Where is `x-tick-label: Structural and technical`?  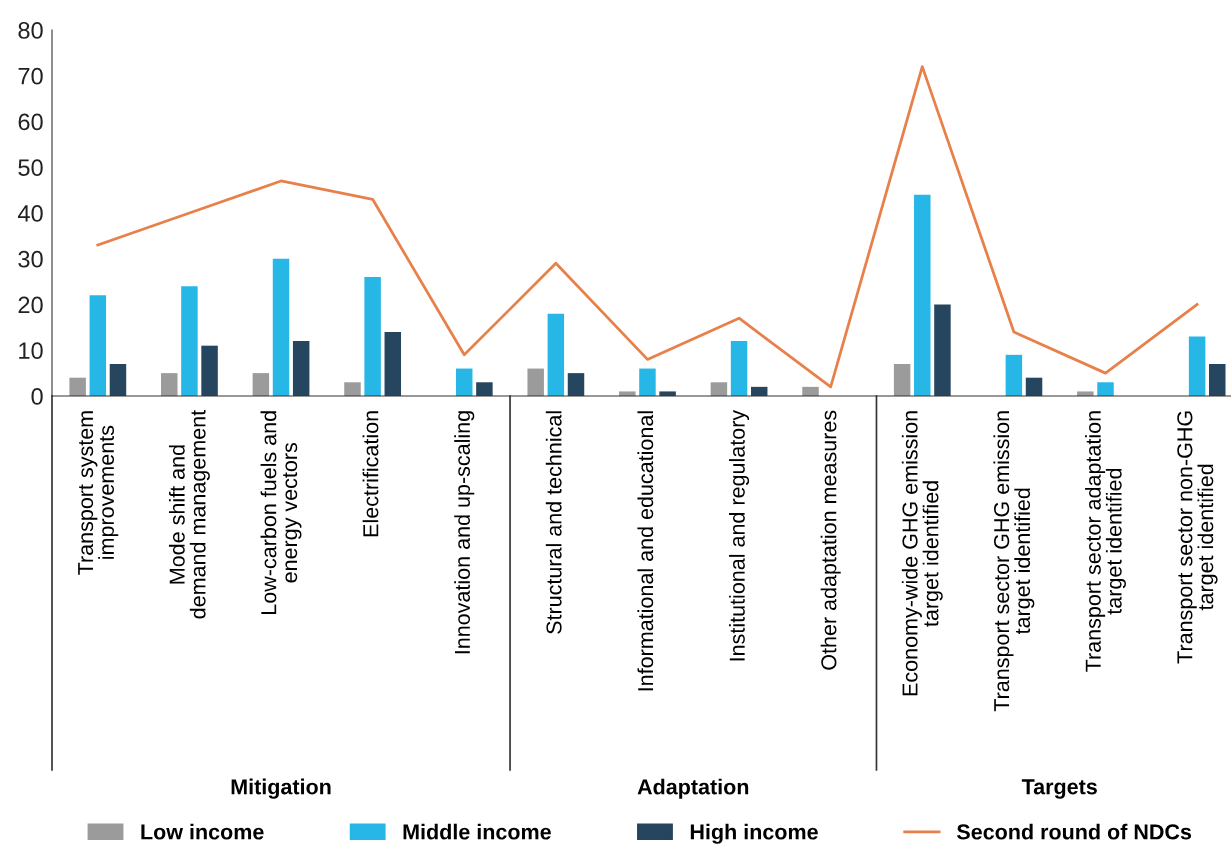 x-tick-label: Structural and technical is located at coordinates (553, 522).